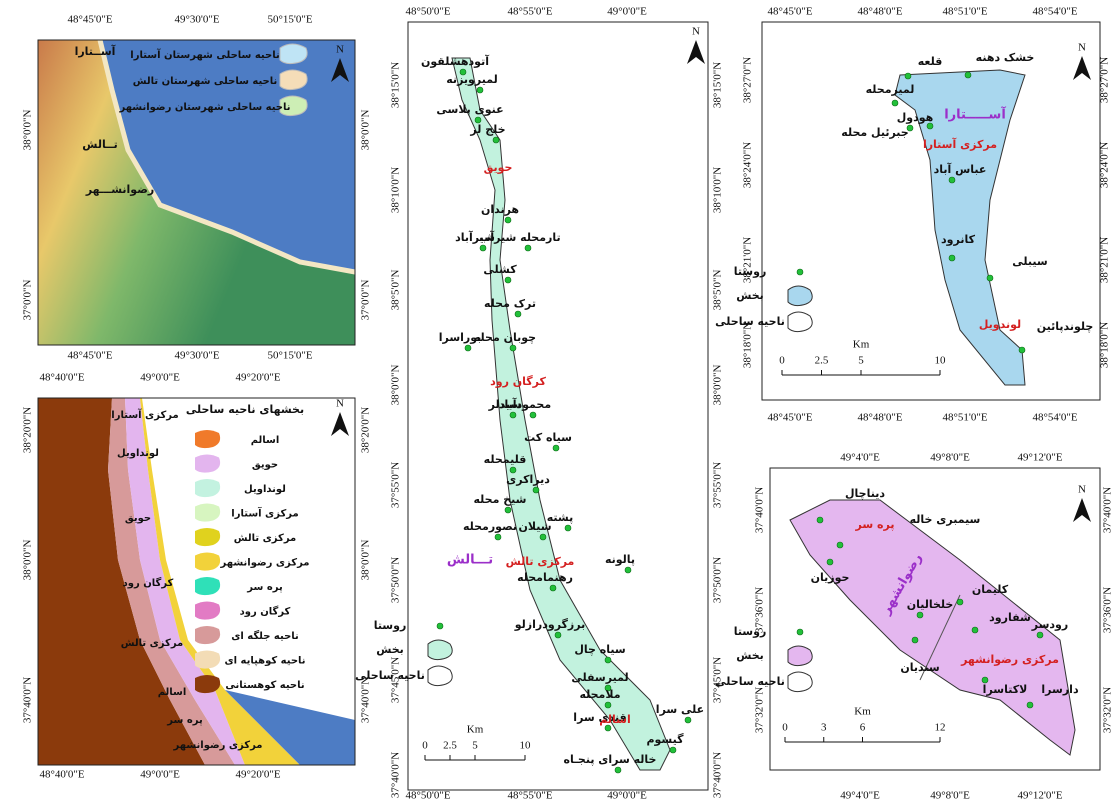  What do you see at coordinates (940, 637) in the screenshot?
I see `boundary` at bounding box center [940, 637].